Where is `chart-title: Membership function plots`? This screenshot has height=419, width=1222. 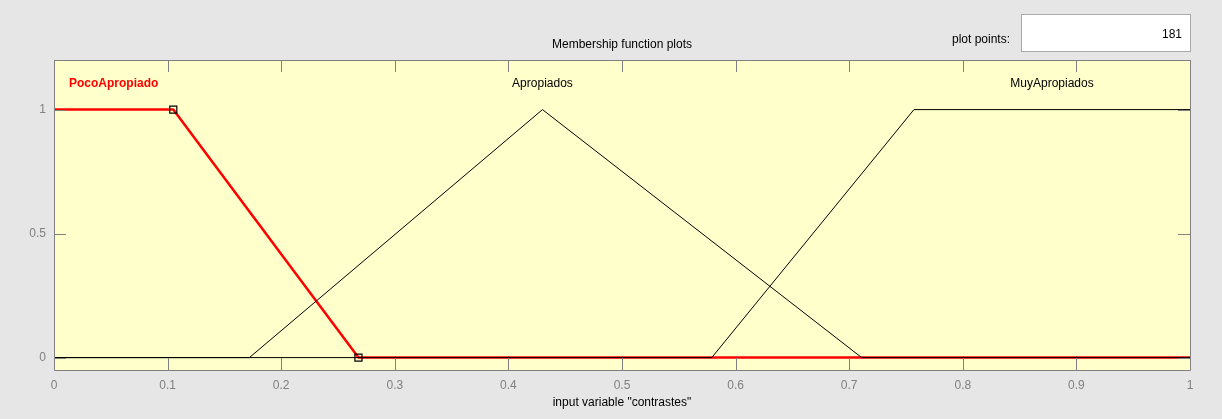
chart-title: Membership function plots is located at coordinates (622, 44).